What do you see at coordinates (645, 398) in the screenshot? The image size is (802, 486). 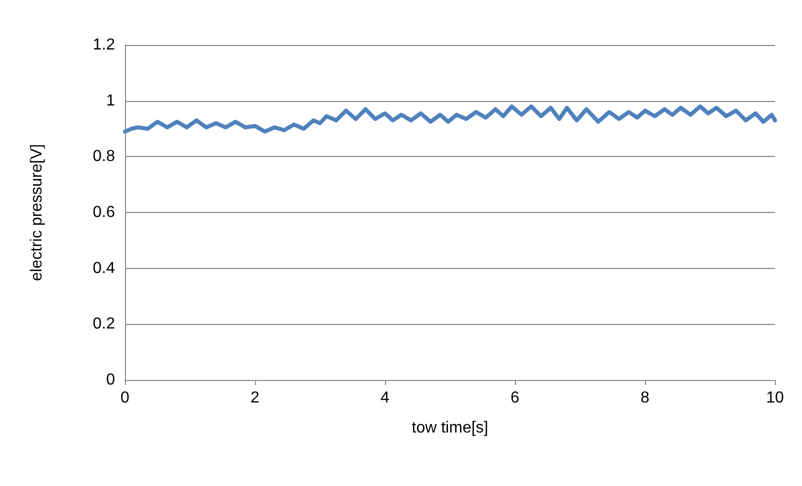 I see `x-tick-label: 8` at bounding box center [645, 398].